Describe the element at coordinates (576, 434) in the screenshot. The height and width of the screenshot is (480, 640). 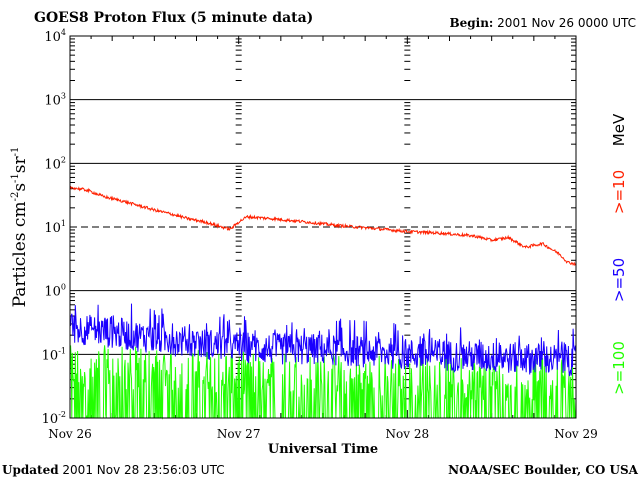
I see `x-tick-label: Nov 29` at that location.